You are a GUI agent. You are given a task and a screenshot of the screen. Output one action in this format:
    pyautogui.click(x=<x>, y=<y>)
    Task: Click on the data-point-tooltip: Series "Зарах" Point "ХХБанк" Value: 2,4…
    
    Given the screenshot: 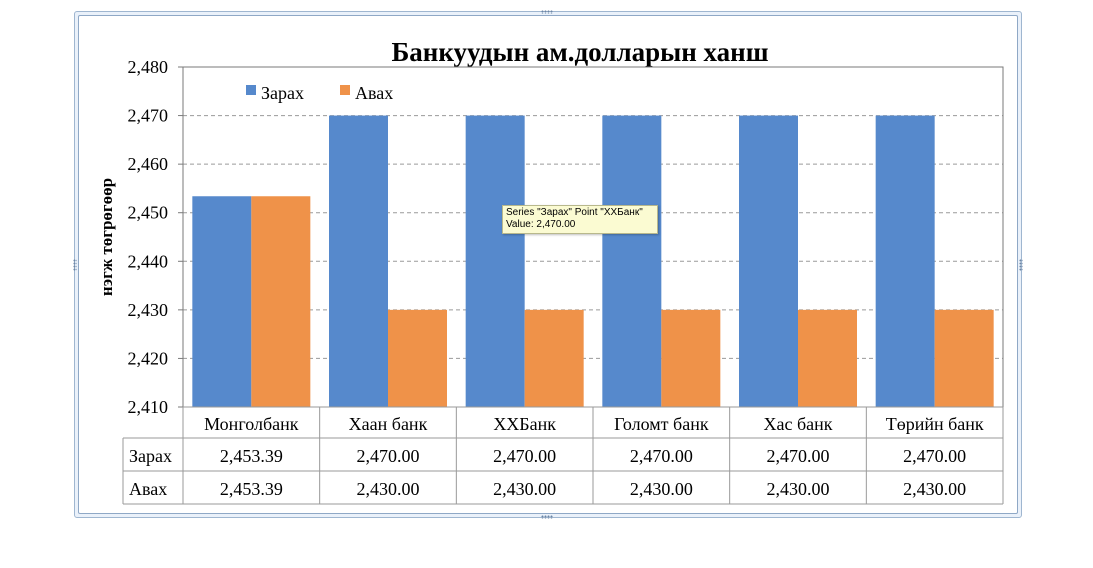 What is the action you would take?
    pyautogui.click(x=580, y=219)
    